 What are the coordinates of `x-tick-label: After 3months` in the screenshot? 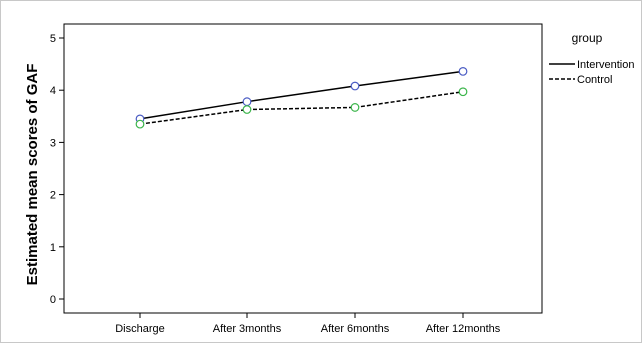 It's located at (247, 329).